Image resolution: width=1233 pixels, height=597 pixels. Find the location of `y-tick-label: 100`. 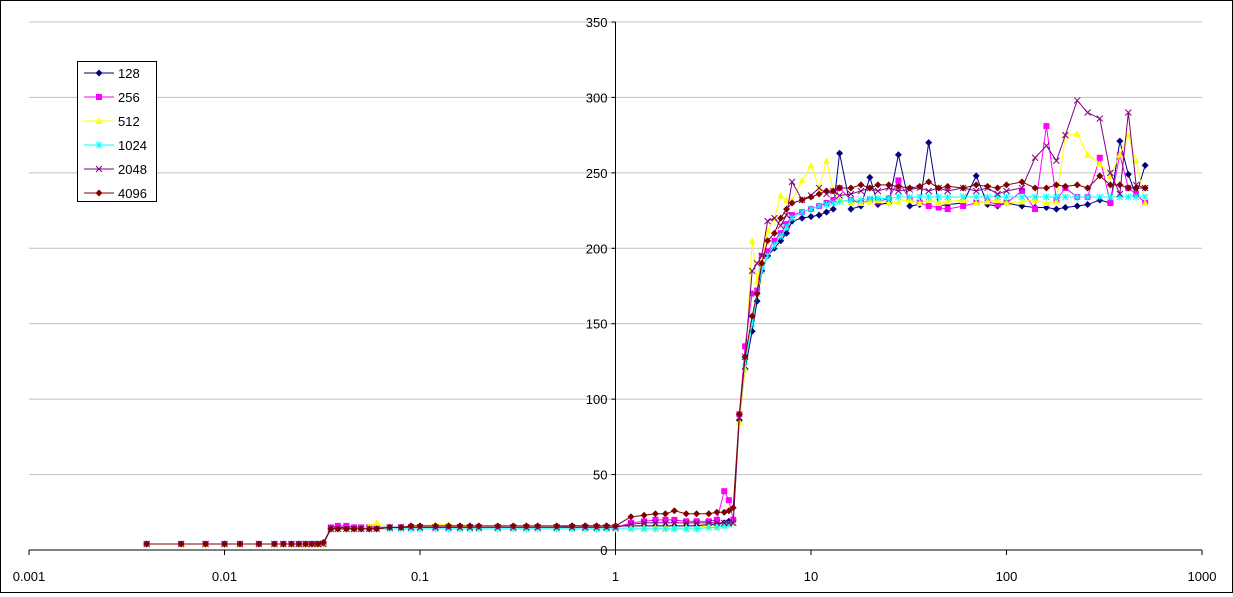

y-tick-label: 100 is located at coordinates (597, 399).